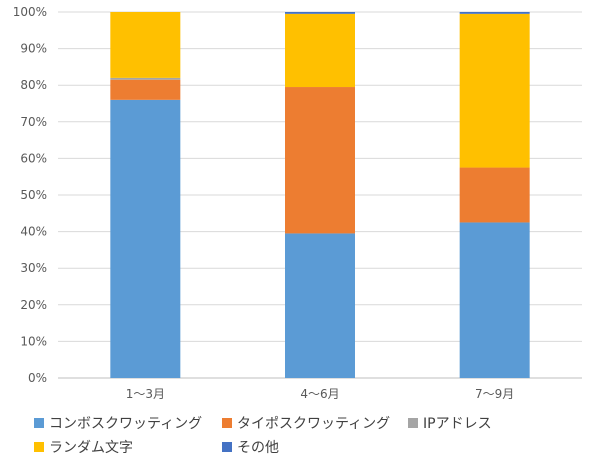 Image resolution: width=600 pixels, height=460 pixels. I want to click on y-axis-ticks: 0% 10% 20% 30% 40% 50% 60% 70% 80% 90% 100%, so click(30, 195).